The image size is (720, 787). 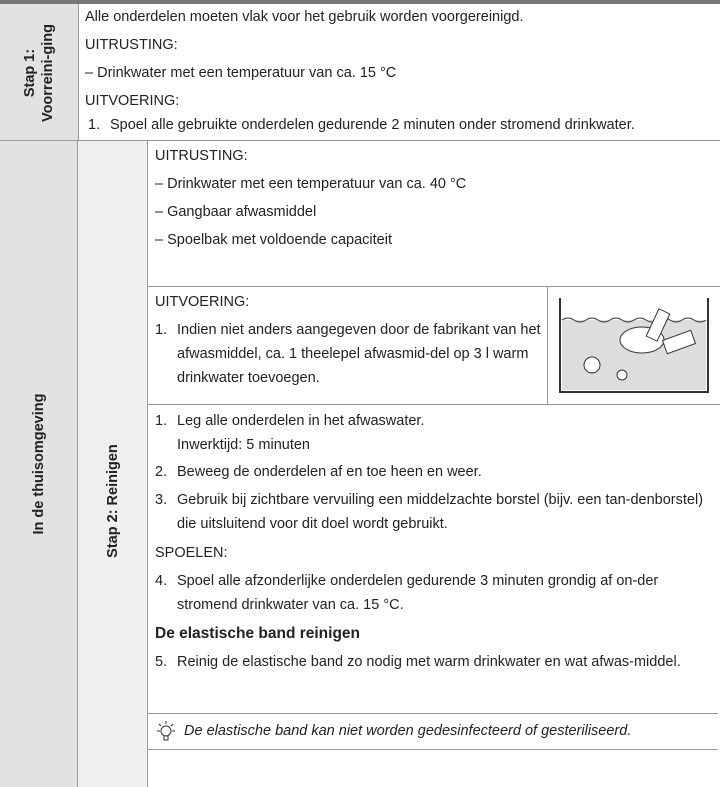 What do you see at coordinates (161, 472) in the screenshot?
I see `num: 2.` at bounding box center [161, 472].